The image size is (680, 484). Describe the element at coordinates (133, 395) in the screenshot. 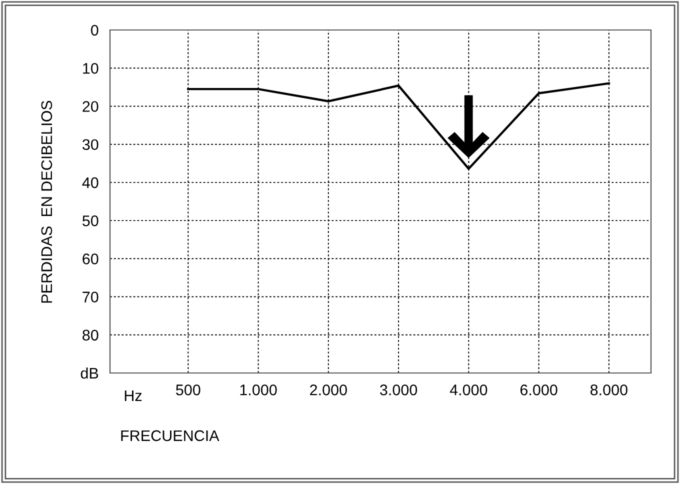

I see `text: Hz` at that location.